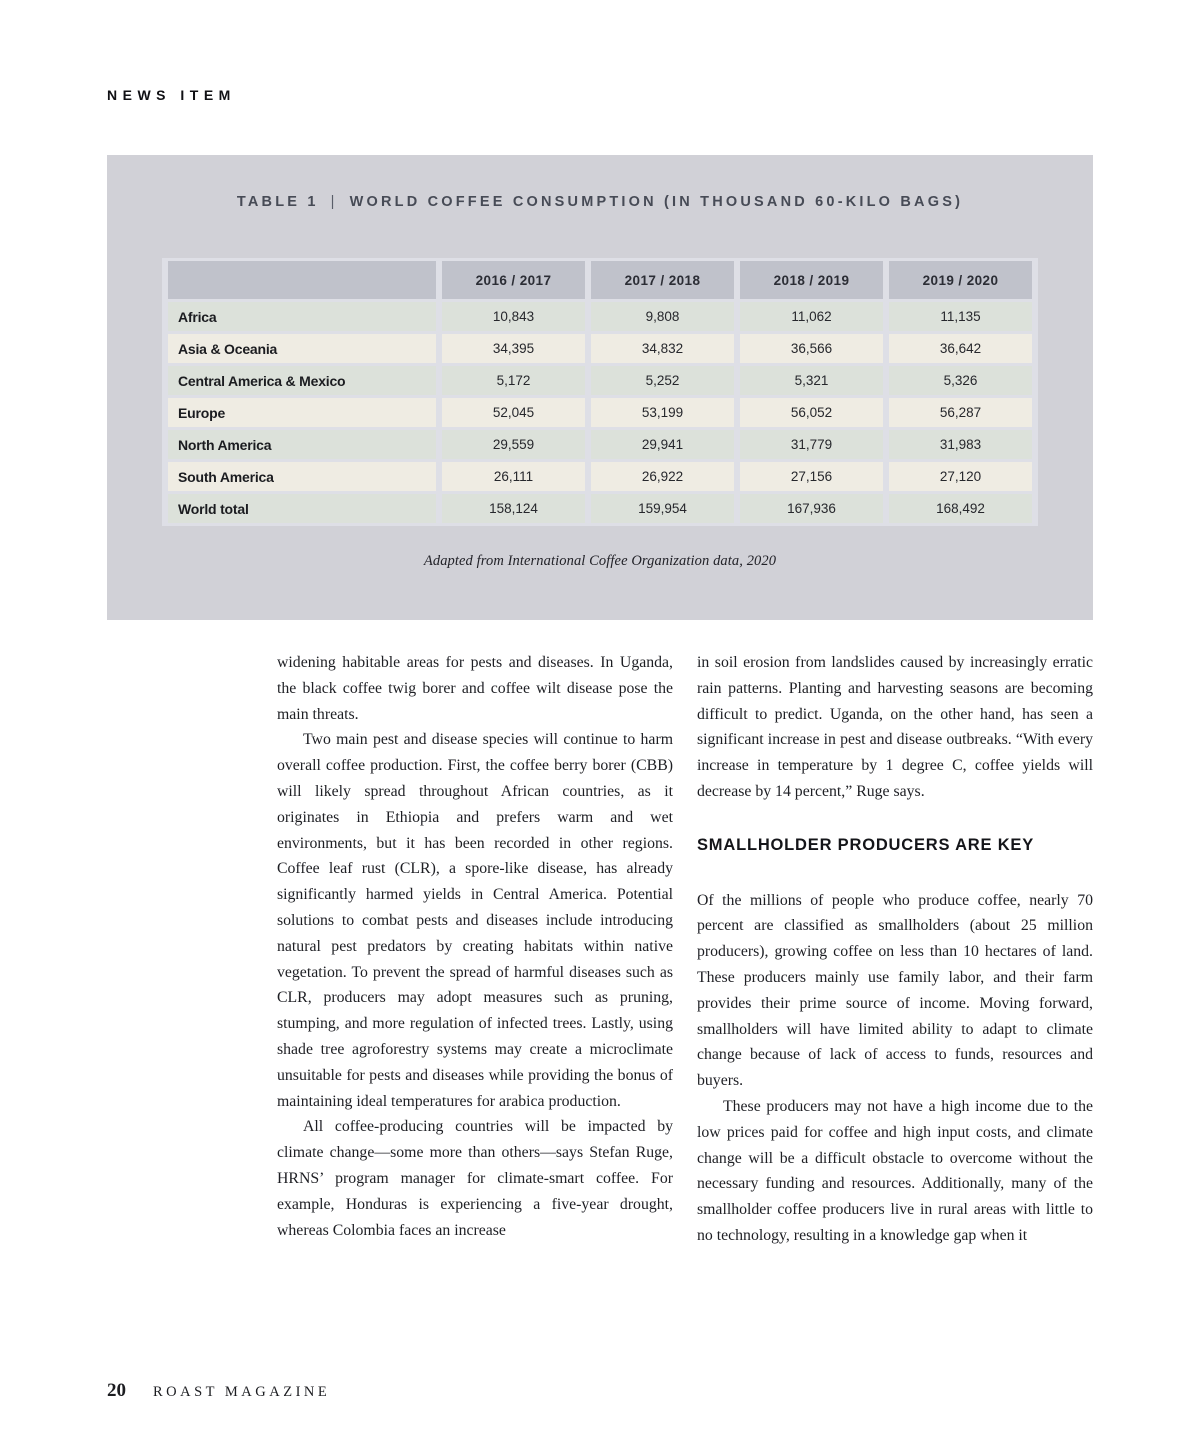 The image size is (1200, 1450). What do you see at coordinates (811, 316) in the screenshot?
I see `value-cell: 11,062` at bounding box center [811, 316].